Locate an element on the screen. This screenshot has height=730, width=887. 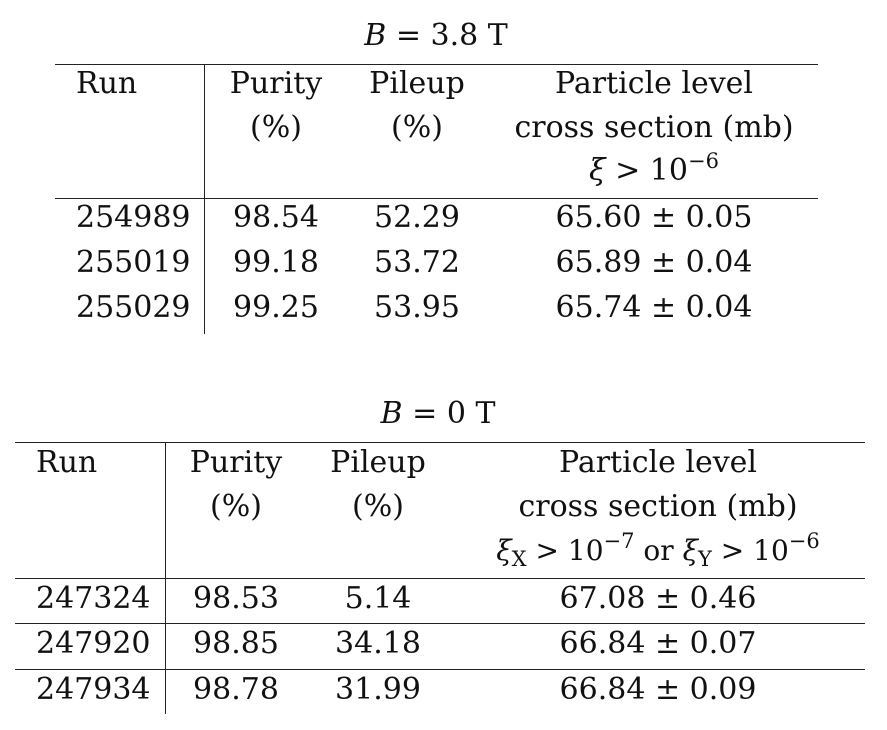
cross-section-value: 65.74 ± 0.04 is located at coordinates (654, 307).